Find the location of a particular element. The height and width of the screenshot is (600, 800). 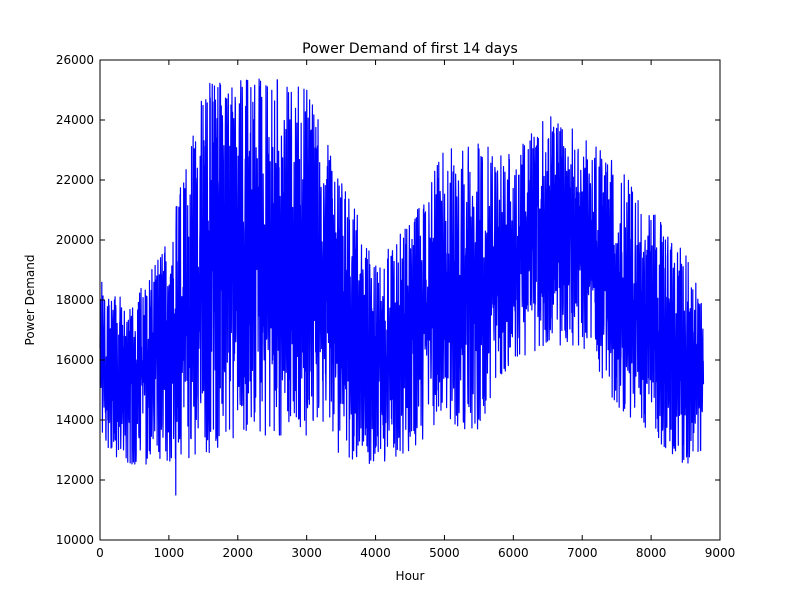

x-tick-label: 7000 is located at coordinates (582, 553).